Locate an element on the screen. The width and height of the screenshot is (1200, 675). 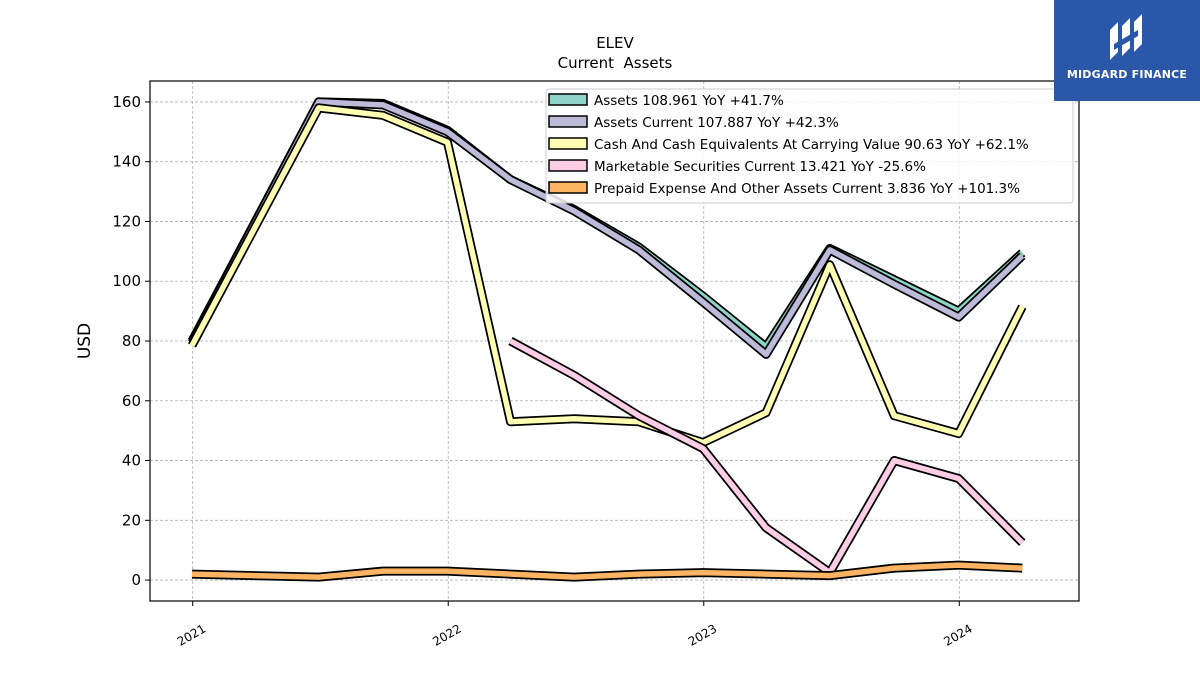
y-tick-label: 20 is located at coordinates (131, 520).